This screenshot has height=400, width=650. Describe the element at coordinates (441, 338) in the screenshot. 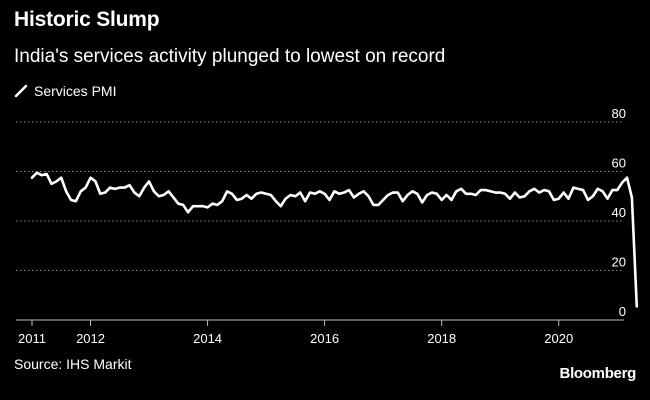

I see `x-tick-label: 2018` at that location.